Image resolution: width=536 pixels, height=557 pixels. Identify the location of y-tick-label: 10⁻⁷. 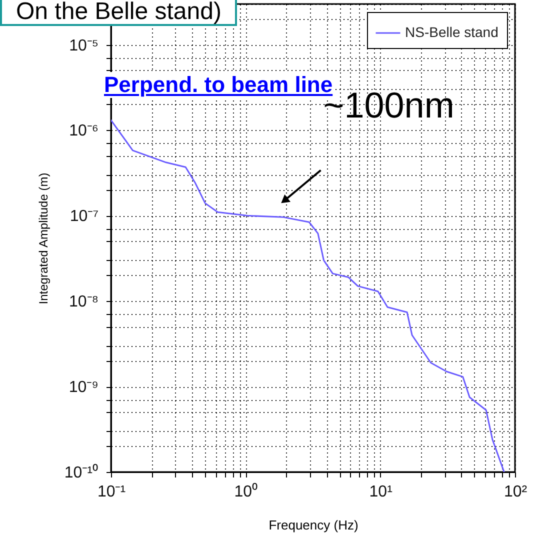
(84, 217).